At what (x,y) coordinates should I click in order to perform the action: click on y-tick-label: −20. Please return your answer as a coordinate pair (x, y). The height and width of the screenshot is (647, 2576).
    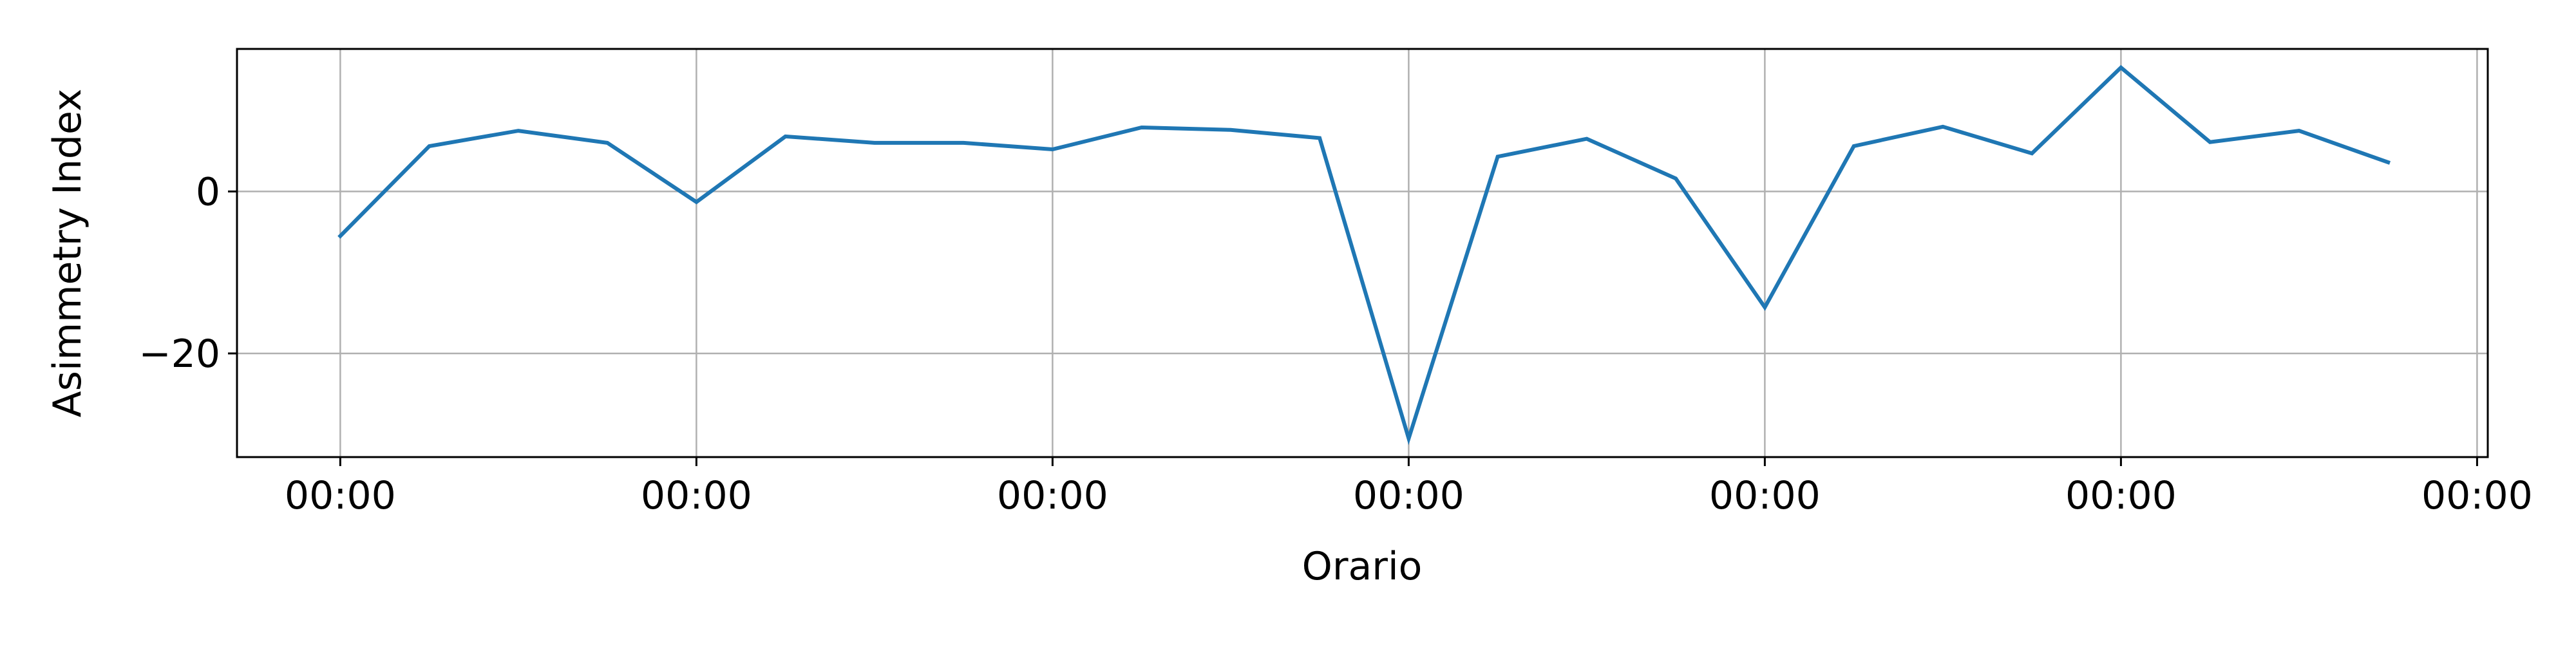
    Looking at the image, I should click on (179, 355).